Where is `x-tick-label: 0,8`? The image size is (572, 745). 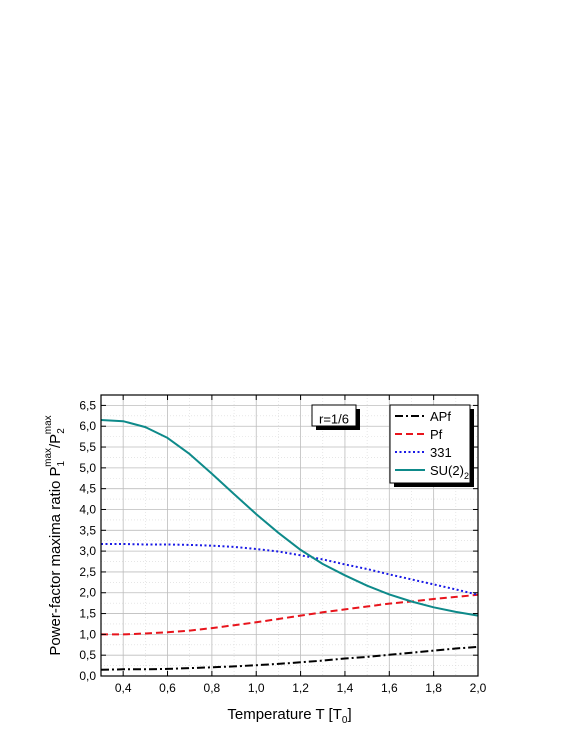
x-tick-label: 0,8 is located at coordinates (212, 688).